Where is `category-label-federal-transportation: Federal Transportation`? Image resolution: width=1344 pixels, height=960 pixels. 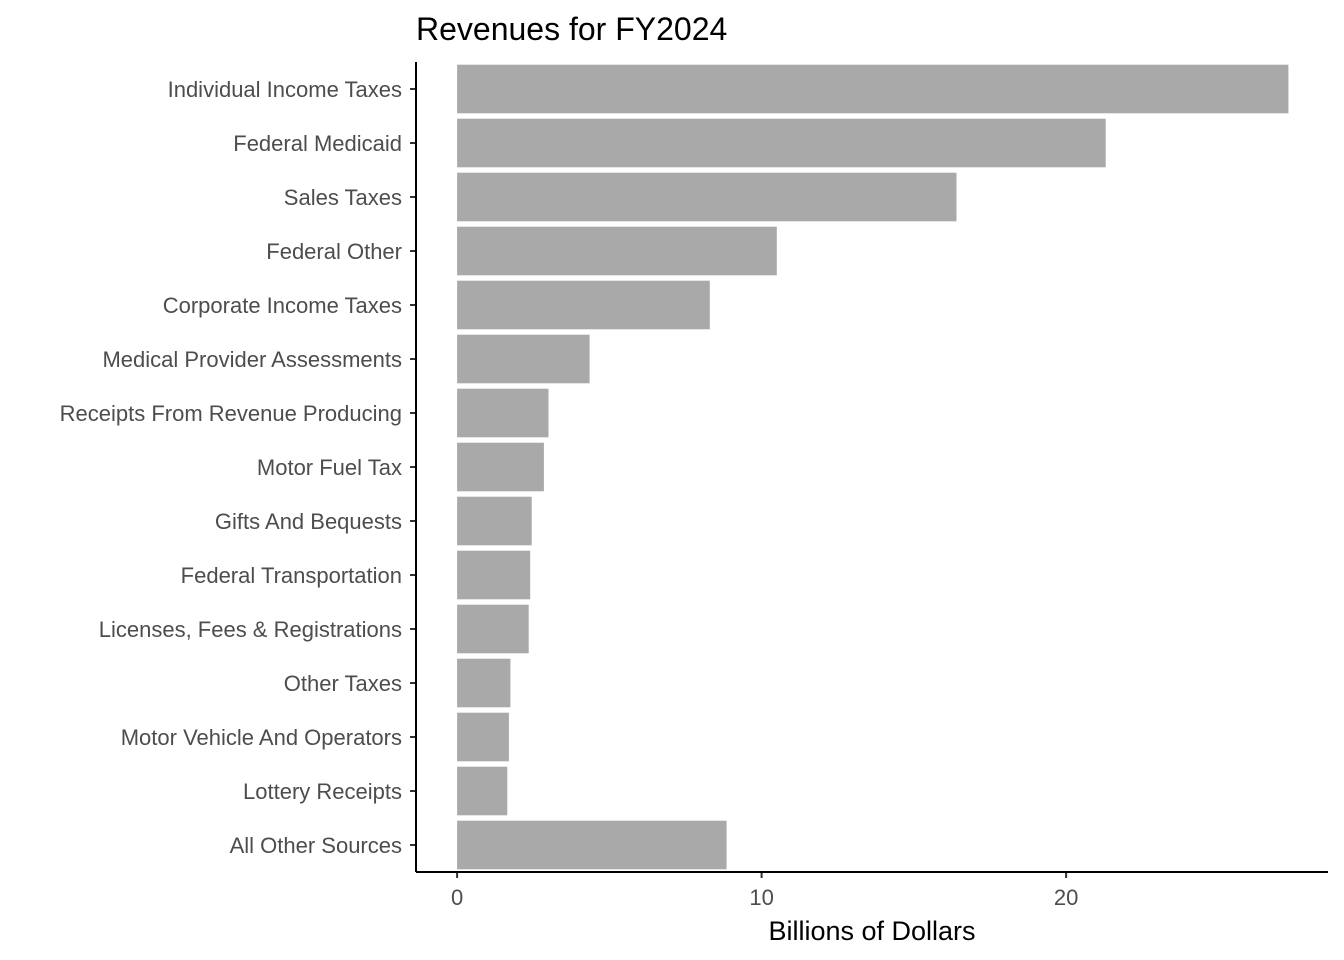 category-label-federal-transportation: Federal Transportation is located at coordinates (291, 575).